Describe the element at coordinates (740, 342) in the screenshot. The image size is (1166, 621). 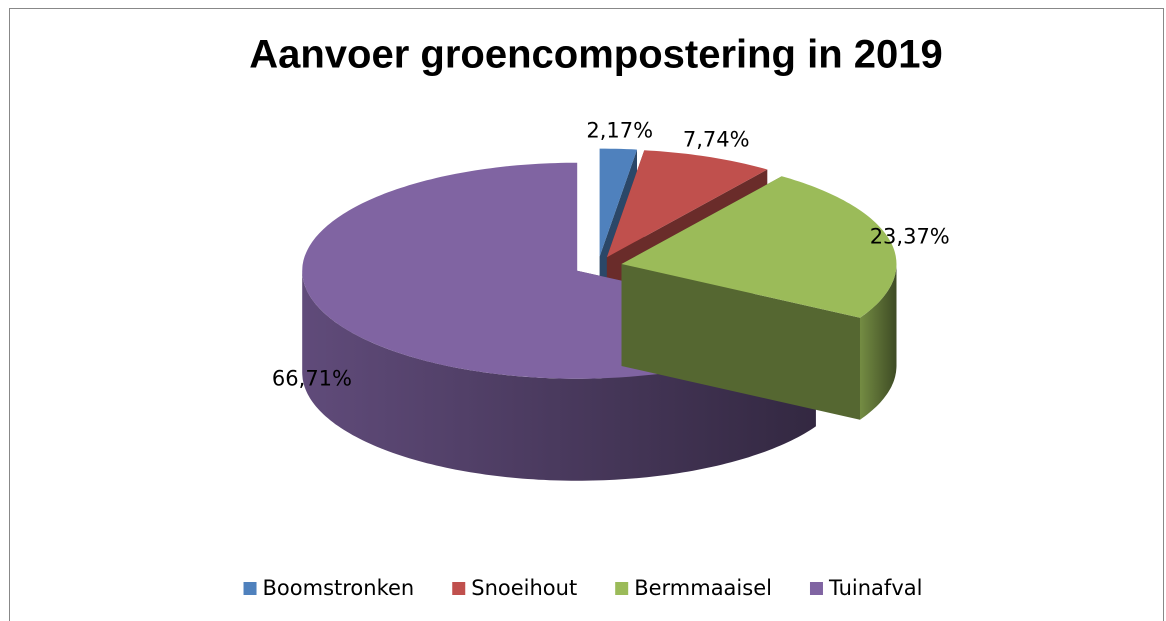
I see `slice-wall` at that location.